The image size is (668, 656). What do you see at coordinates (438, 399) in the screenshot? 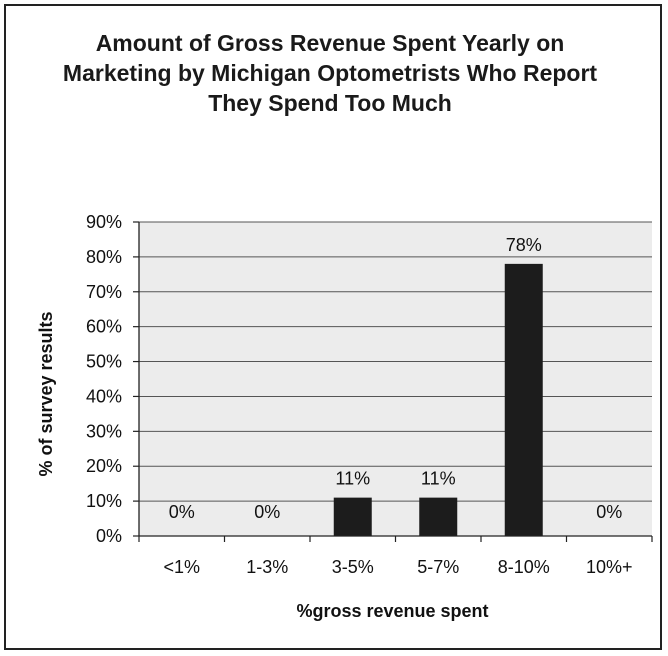
I see `bars` at bounding box center [438, 399].